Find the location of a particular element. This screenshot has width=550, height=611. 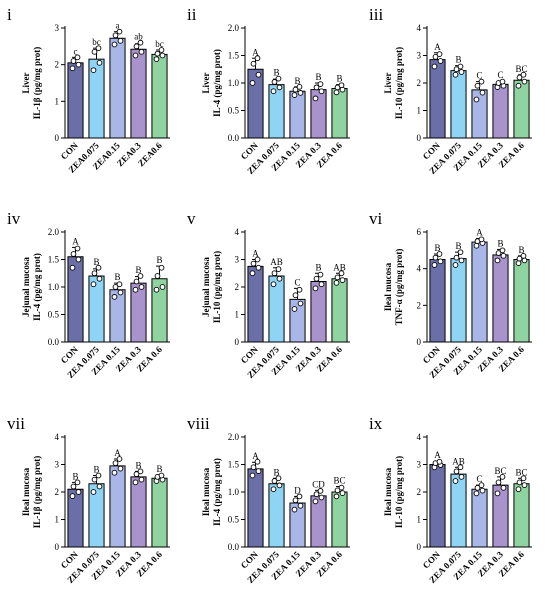

significance-letter: c is located at coordinates (76, 51).